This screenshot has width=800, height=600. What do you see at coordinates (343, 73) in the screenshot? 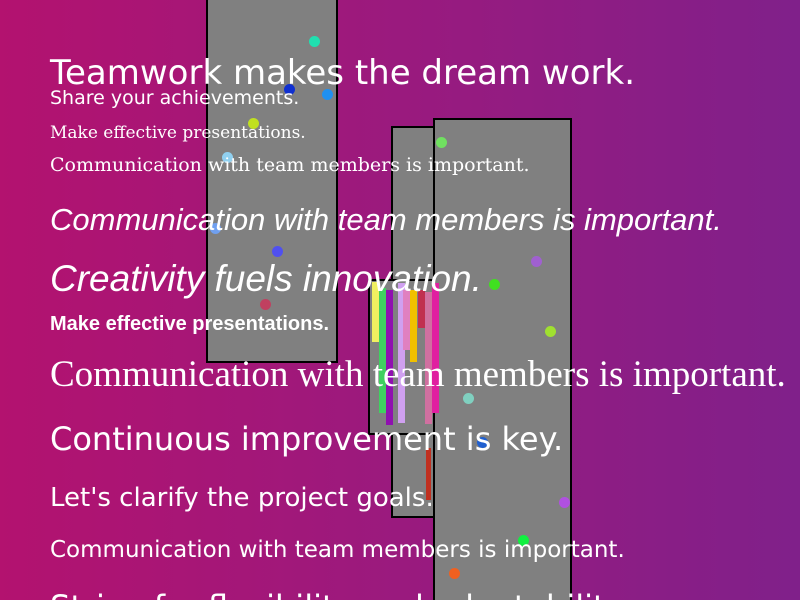
I see `text-line: Teamwork makes the dream work.` at bounding box center [343, 73].